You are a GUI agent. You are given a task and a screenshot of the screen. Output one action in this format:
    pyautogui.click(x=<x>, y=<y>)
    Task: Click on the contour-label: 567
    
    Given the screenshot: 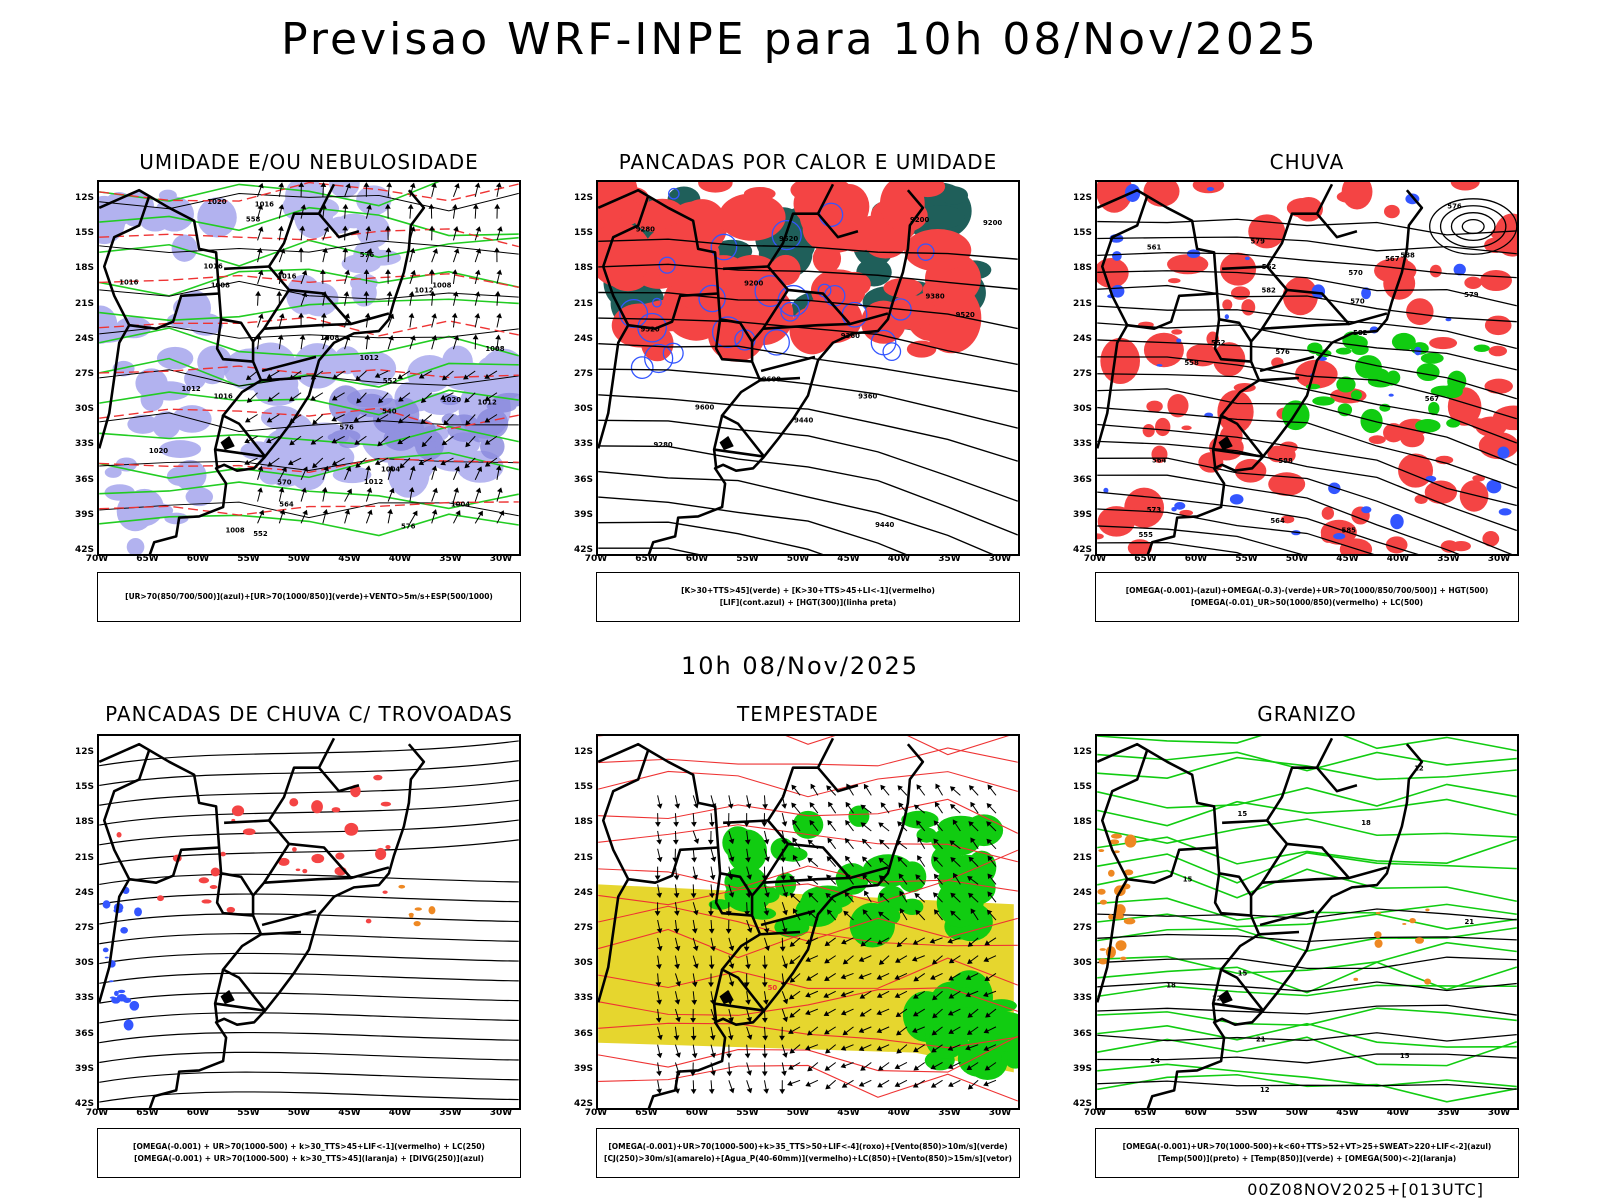 What is the action you would take?
    pyautogui.click(x=1392, y=259)
    